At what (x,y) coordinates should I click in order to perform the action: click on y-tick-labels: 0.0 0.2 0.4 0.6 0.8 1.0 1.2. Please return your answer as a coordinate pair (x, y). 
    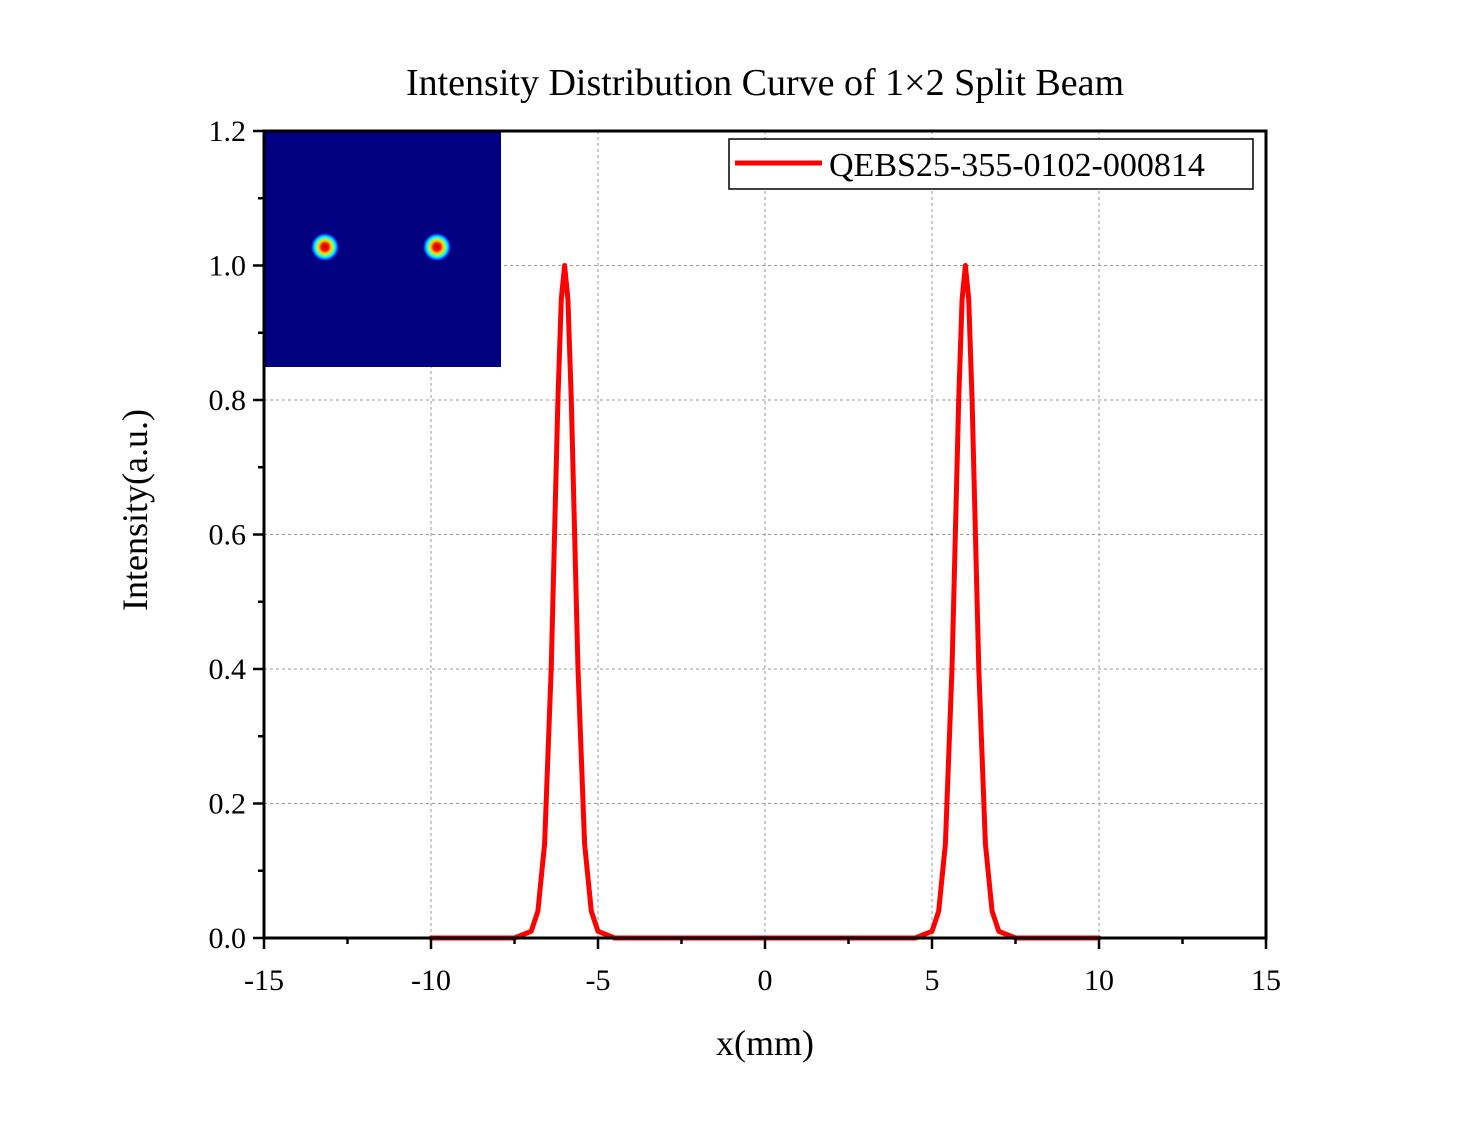
    Looking at the image, I should click on (228, 535).